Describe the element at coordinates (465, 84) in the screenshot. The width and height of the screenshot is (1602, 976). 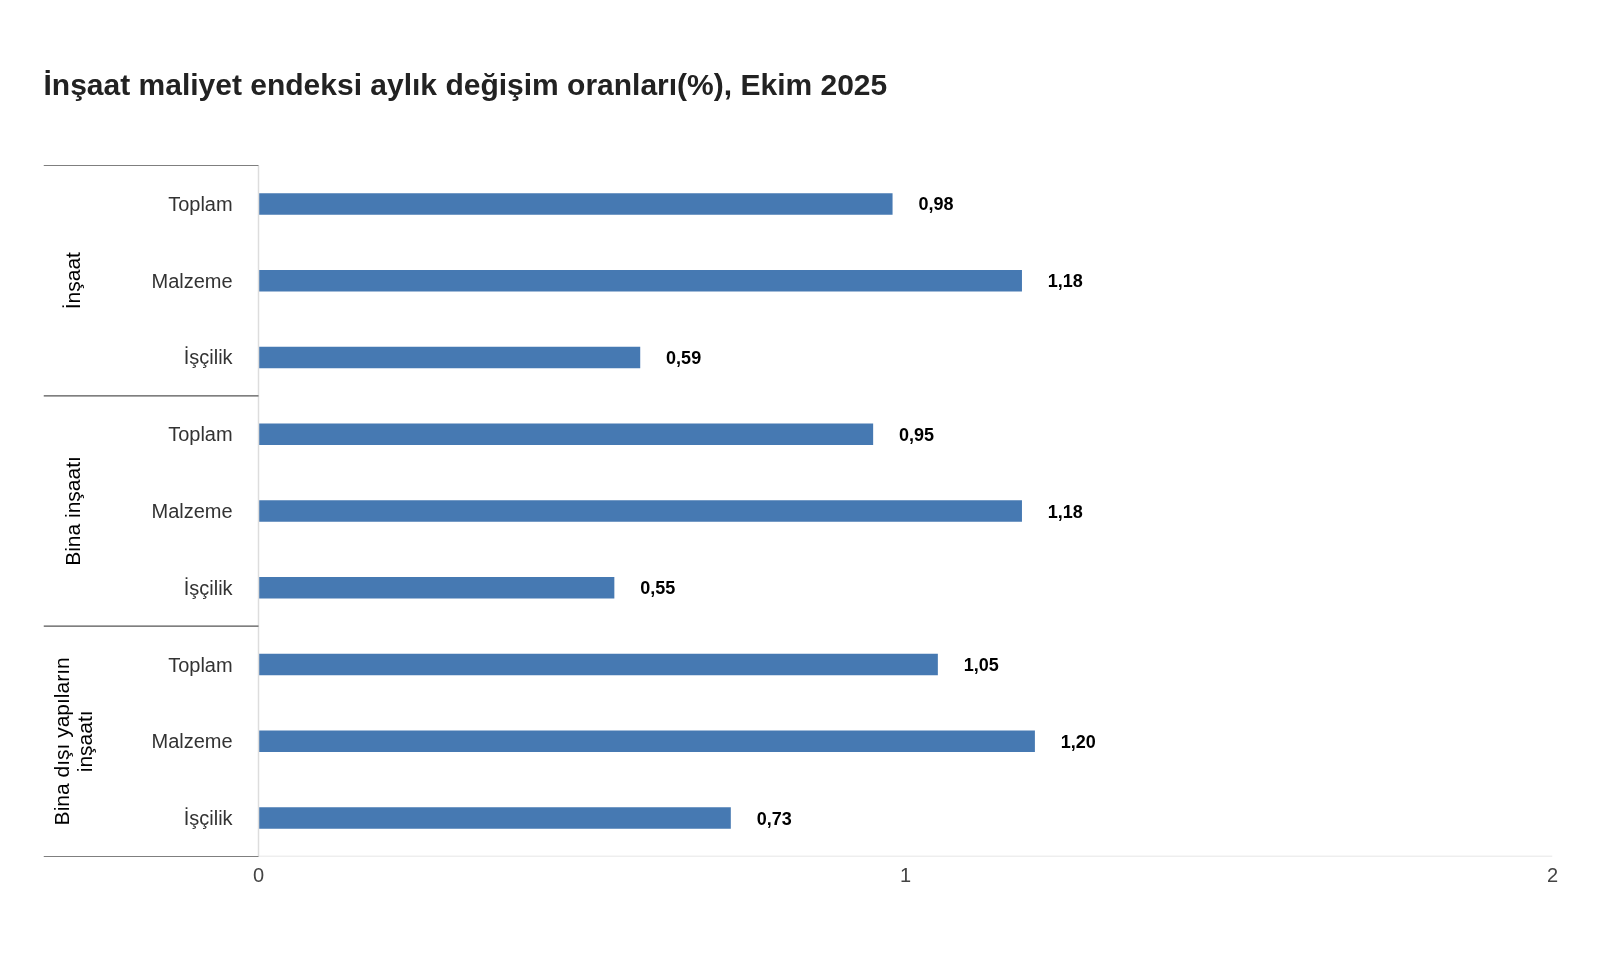
I see `chart-title: İnşaat maliyet endeksi aylık değişim oranları(%), Ekim 2025` at that location.